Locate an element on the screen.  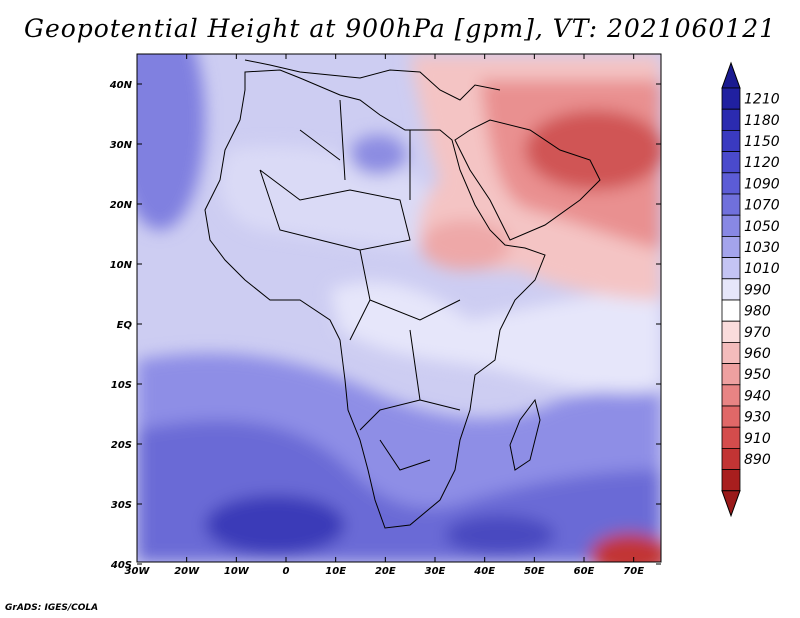
colorbar-label-1150: 1150 is located at coordinates (762, 142).